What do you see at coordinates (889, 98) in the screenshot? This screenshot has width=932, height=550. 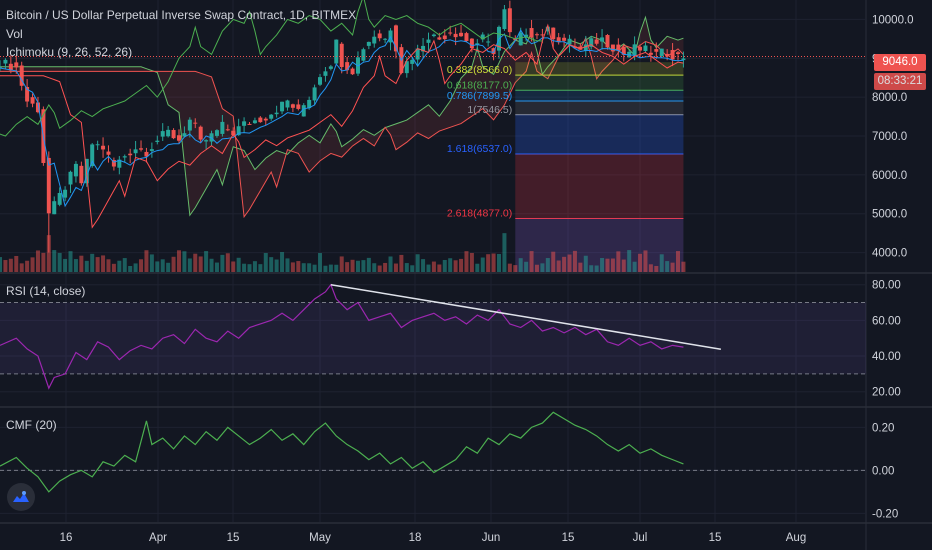 I see `price-tick-label: 8000.0` at bounding box center [889, 98].